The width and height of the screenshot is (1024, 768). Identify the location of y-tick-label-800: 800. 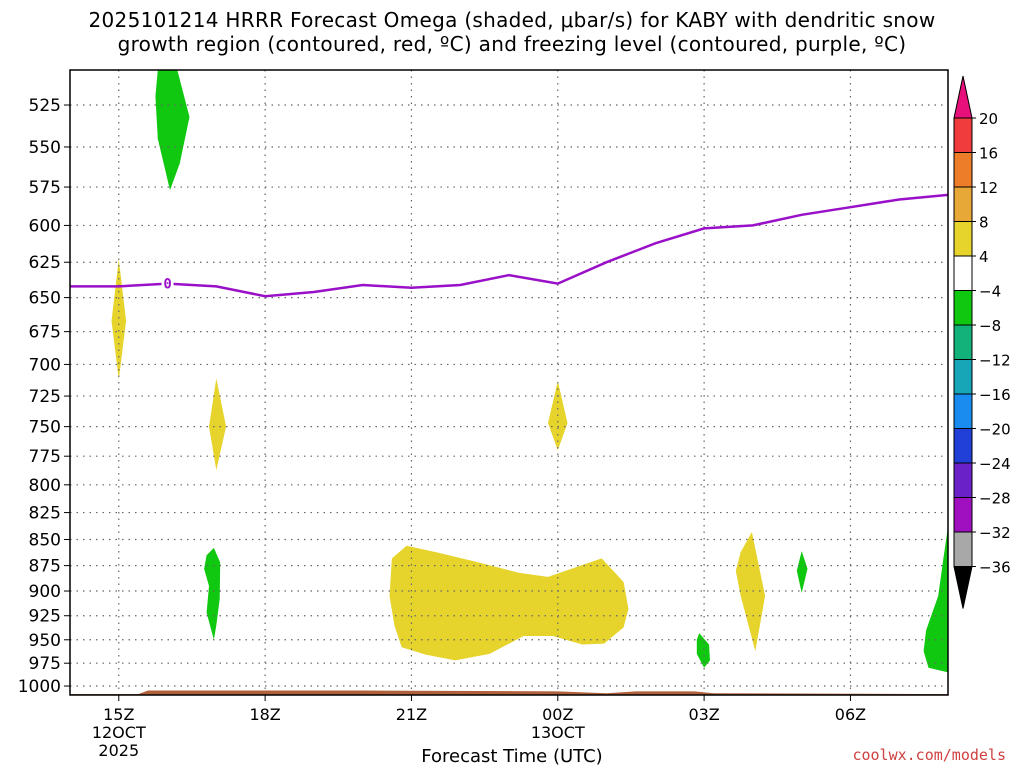
(45, 486).